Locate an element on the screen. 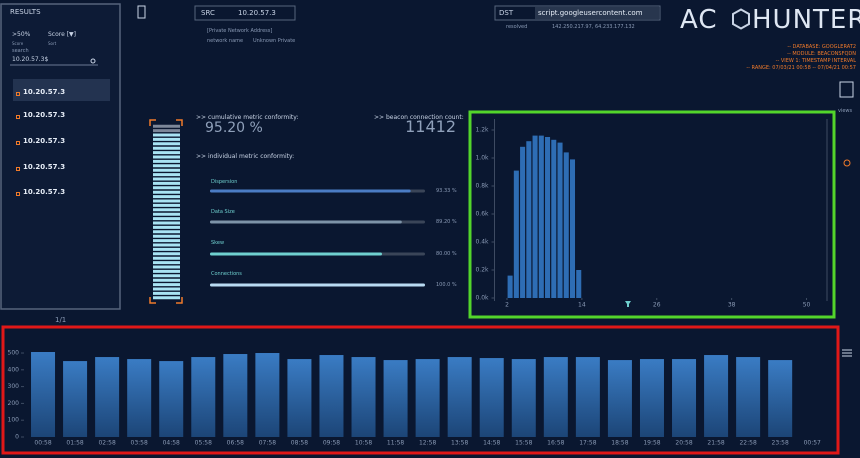 The height and width of the screenshot is (458, 860). count-value: 11412 is located at coordinates (430, 126).